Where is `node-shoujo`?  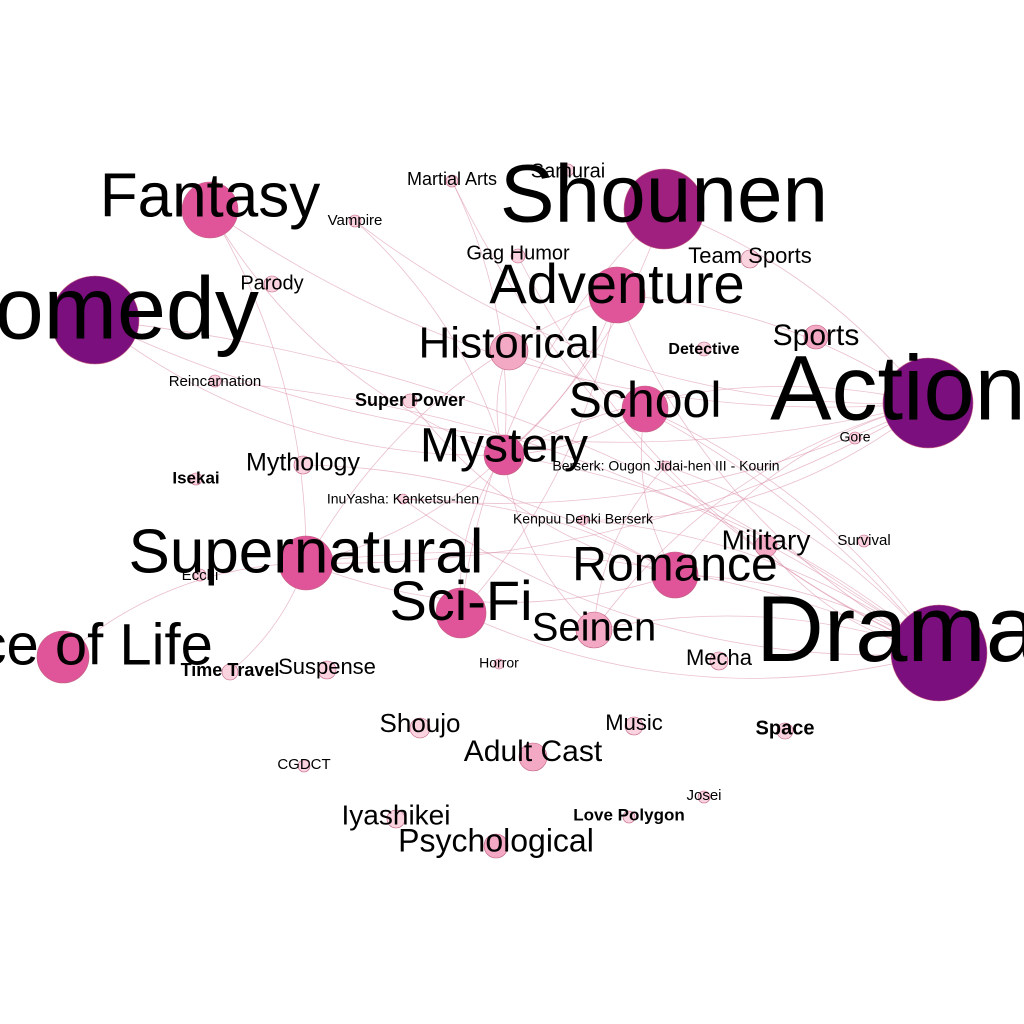 node-shoujo is located at coordinates (420, 728).